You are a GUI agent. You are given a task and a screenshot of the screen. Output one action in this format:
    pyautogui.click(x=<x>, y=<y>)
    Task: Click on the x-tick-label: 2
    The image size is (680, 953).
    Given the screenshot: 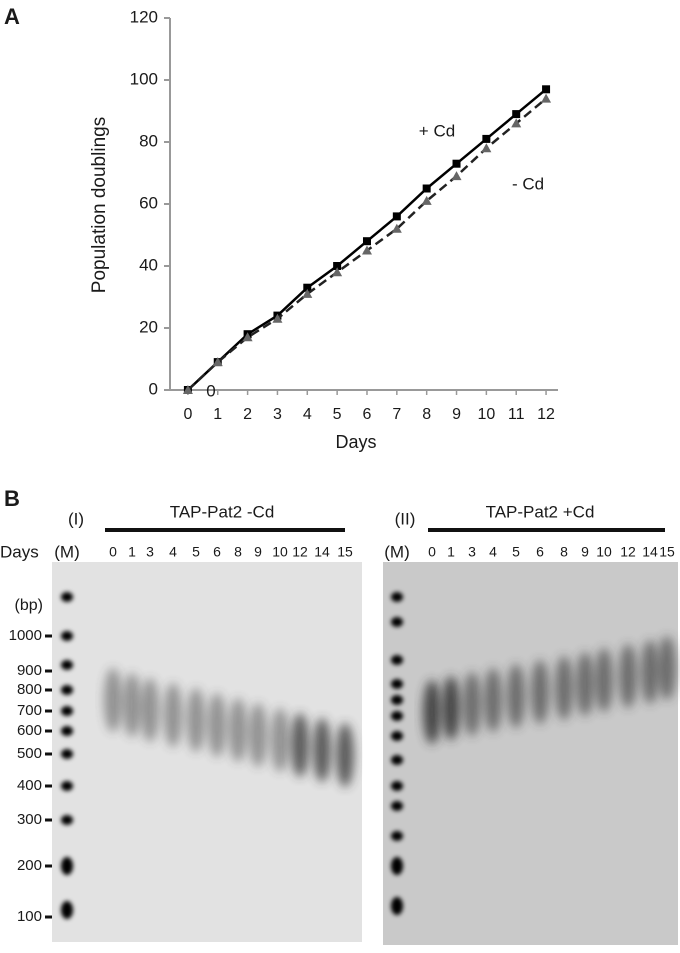 What is the action you would take?
    pyautogui.click(x=247, y=414)
    